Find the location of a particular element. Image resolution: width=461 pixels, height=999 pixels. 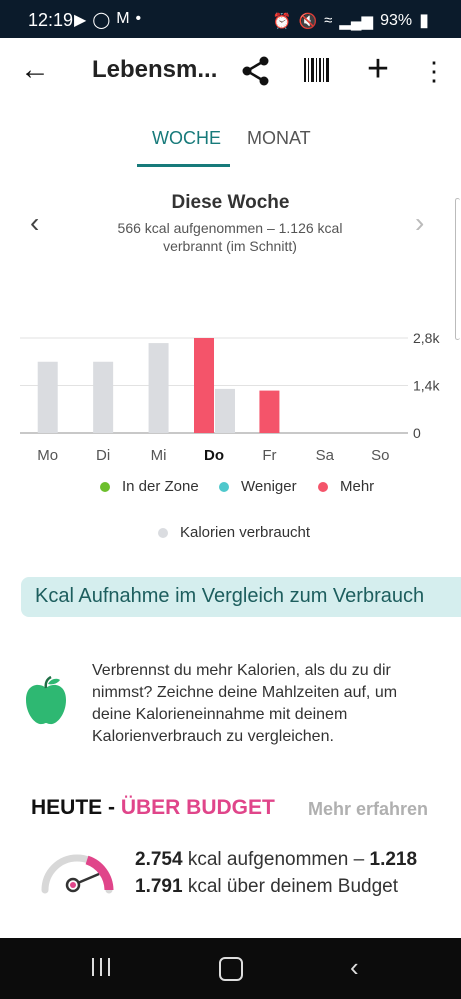

legend-more: Mehr is located at coordinates (346, 486).